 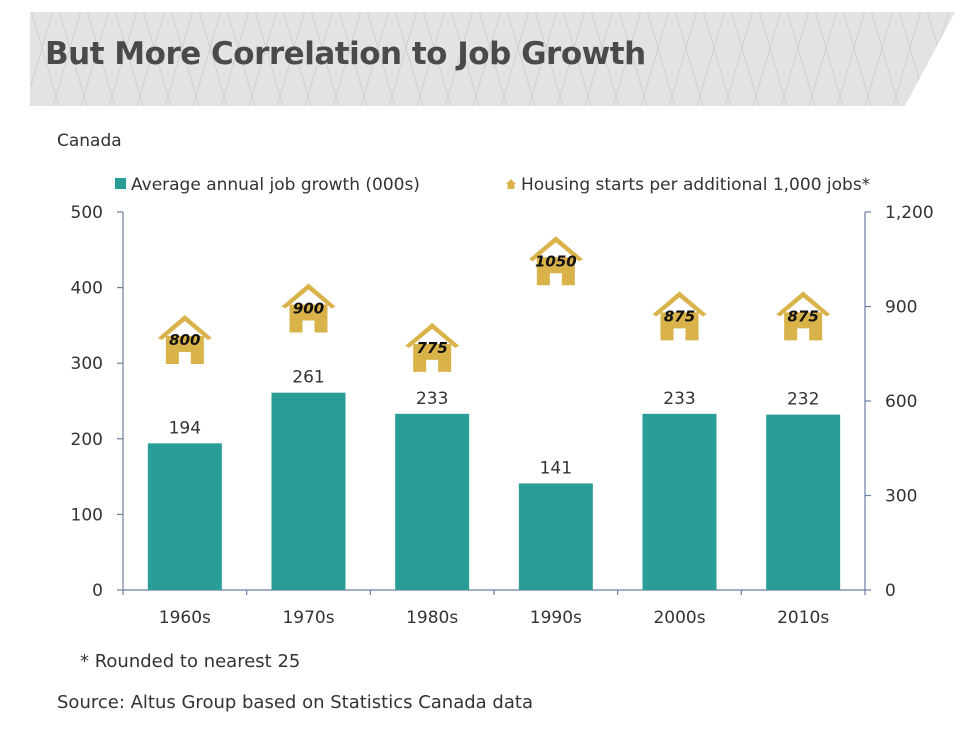 What do you see at coordinates (120, 183) in the screenshot?
I see `legend-bar-swatch` at bounding box center [120, 183].